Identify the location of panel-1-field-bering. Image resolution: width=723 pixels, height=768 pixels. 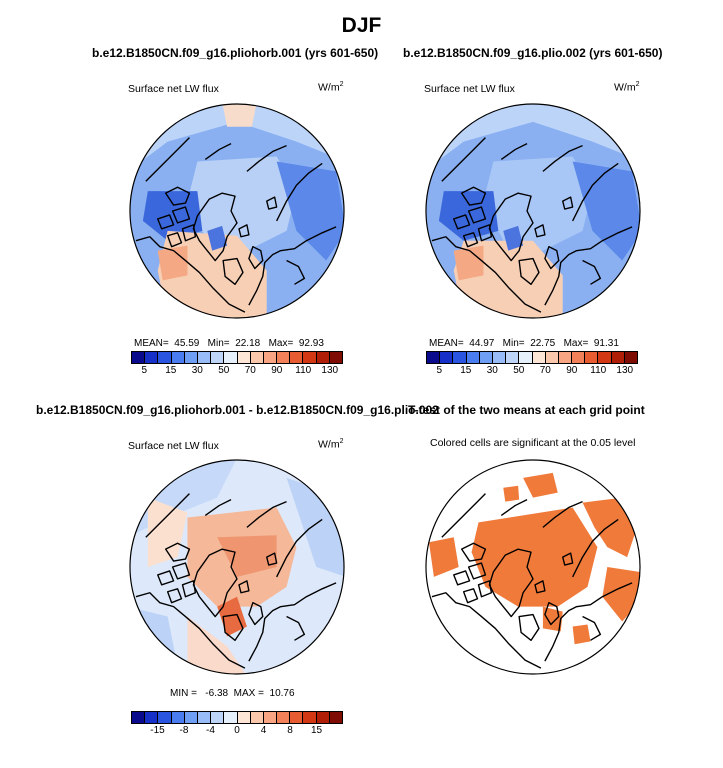
(239, 115).